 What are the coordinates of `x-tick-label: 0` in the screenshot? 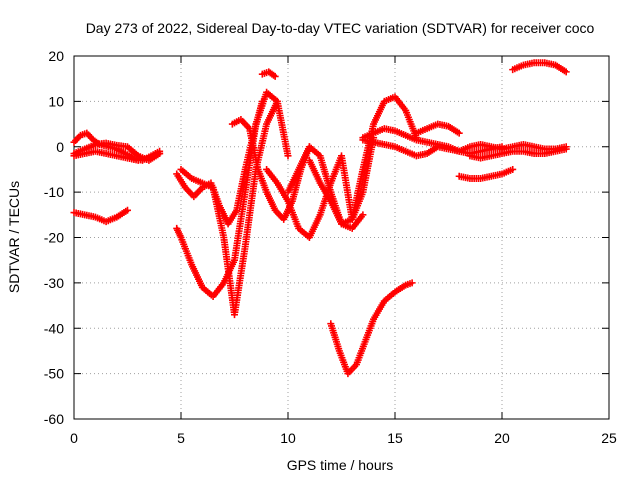 It's located at (74, 438).